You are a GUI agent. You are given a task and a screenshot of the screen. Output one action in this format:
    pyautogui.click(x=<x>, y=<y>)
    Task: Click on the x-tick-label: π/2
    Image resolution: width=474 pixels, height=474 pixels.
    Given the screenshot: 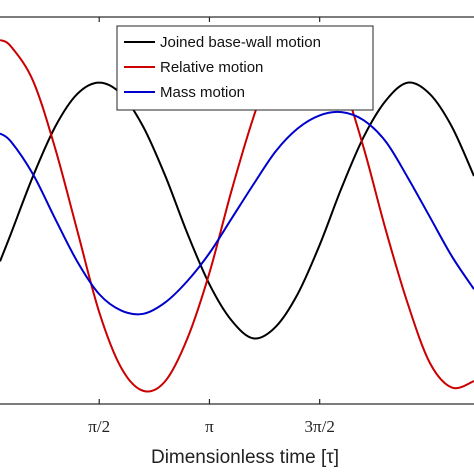 What is the action you would take?
    pyautogui.click(x=99, y=426)
    